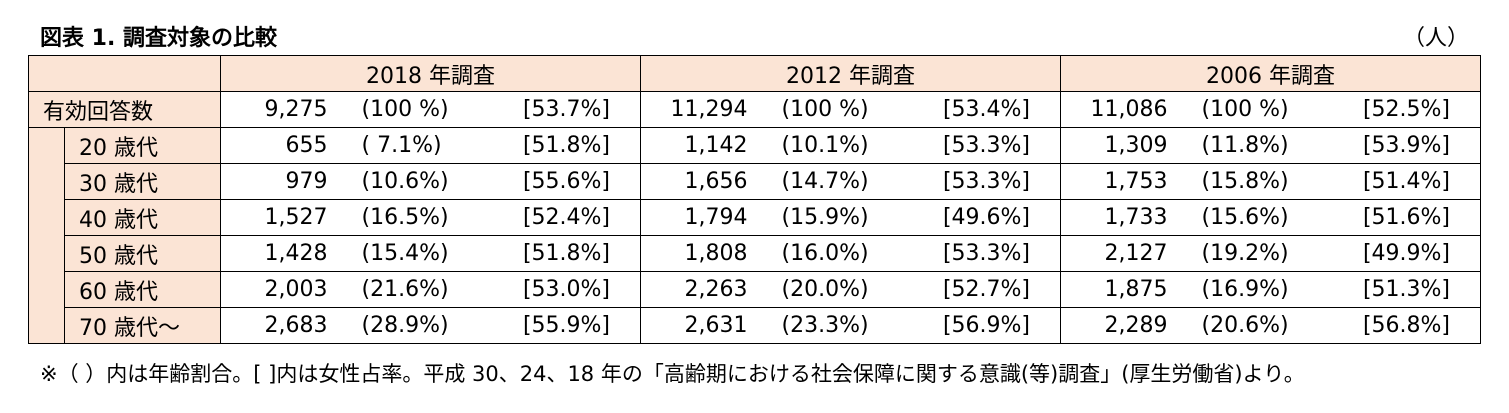 This screenshot has width=1509, height=413. What do you see at coordinates (1263, 145) in the screenshot?
I see `share-cell: (11.8%)` at bounding box center [1263, 145].